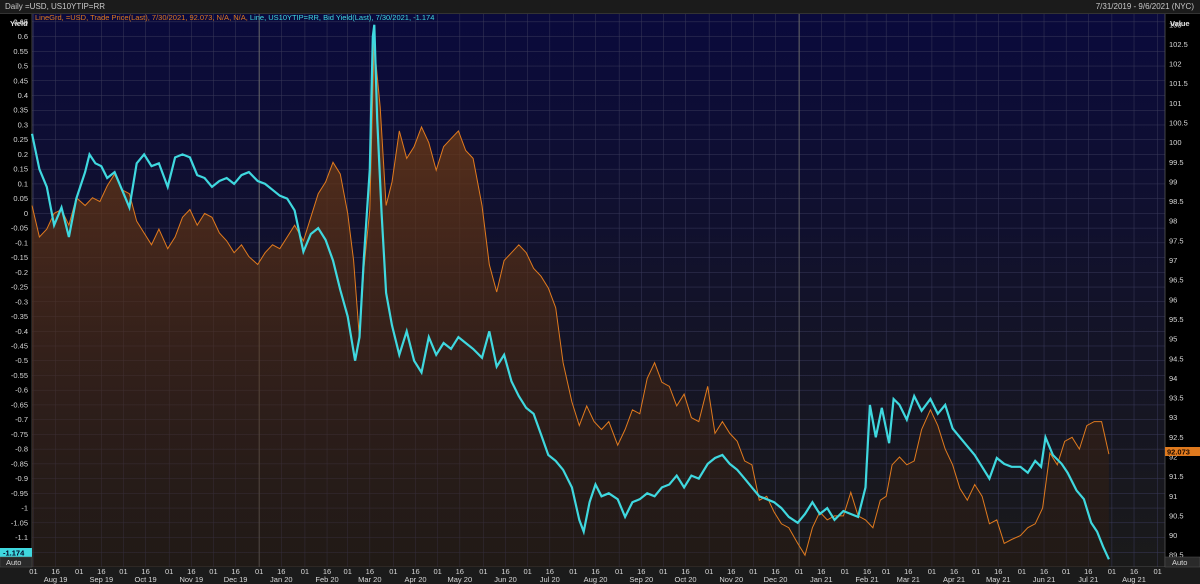 The height and width of the screenshot is (584, 1200). What do you see at coordinates (20, 169) in the screenshot?
I see `left-tick-label: 0.15` at bounding box center [20, 169].